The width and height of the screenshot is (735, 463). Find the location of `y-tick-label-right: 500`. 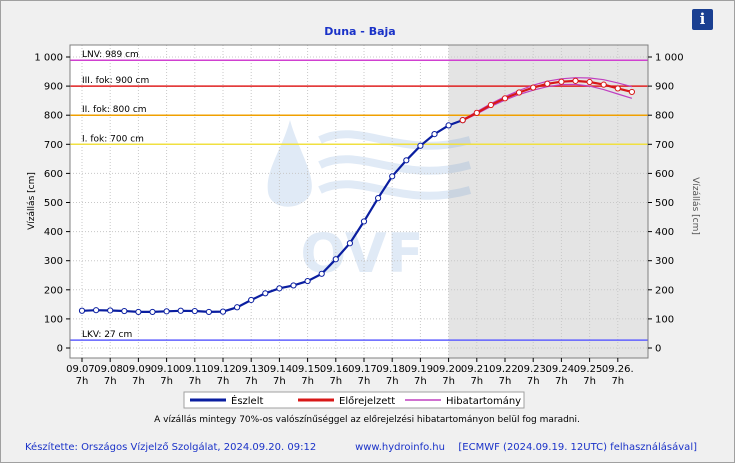

y-tick-label-right: 500 is located at coordinates (664, 203).